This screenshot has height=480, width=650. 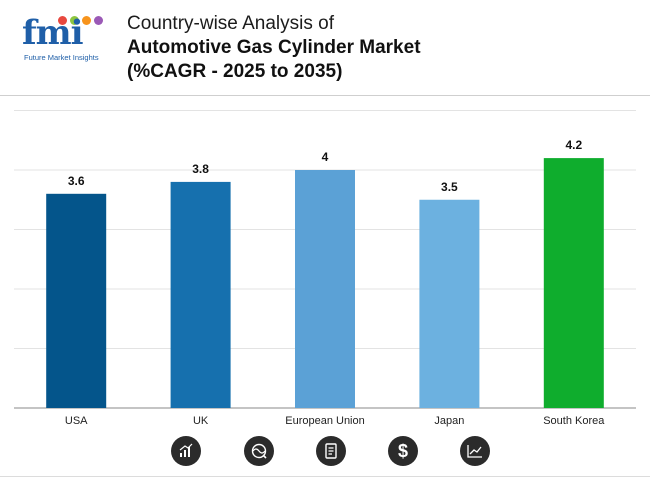 I want to click on x-tick-label: European Union, so click(x=325, y=421).